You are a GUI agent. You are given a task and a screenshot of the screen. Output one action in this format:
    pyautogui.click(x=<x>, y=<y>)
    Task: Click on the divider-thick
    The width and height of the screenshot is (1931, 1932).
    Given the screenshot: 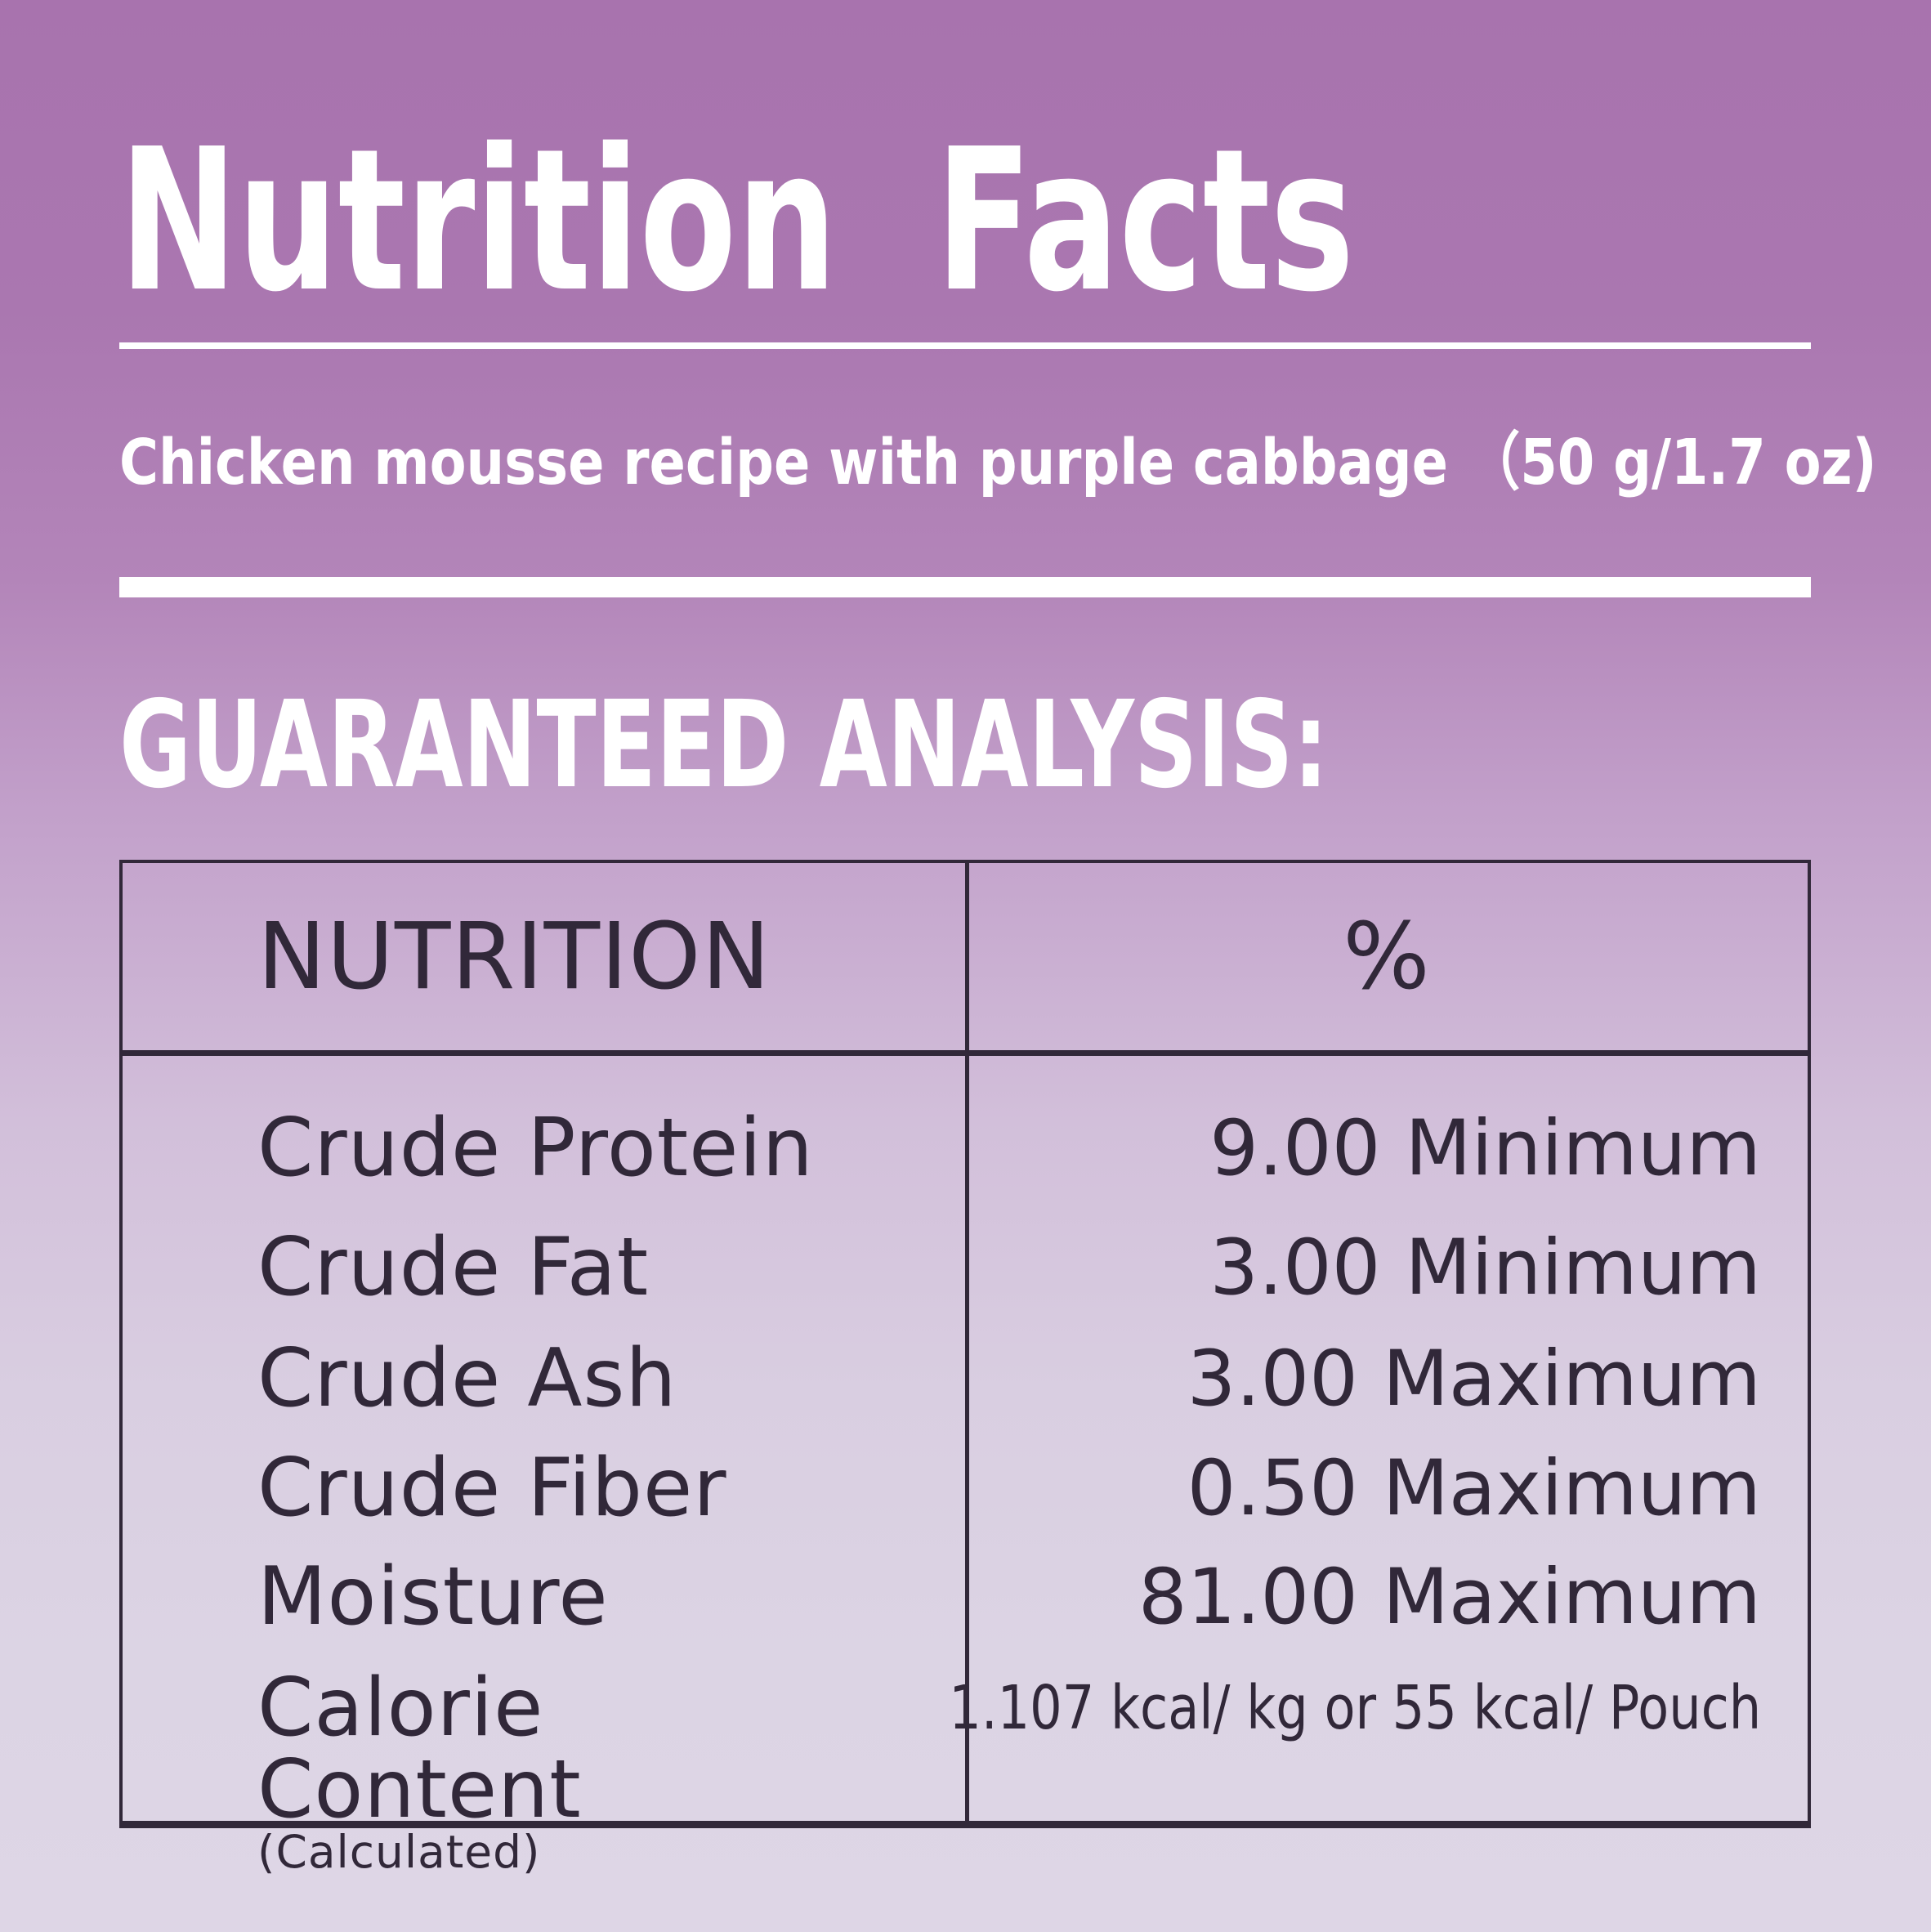 What is the action you would take?
    pyautogui.click(x=965, y=587)
    